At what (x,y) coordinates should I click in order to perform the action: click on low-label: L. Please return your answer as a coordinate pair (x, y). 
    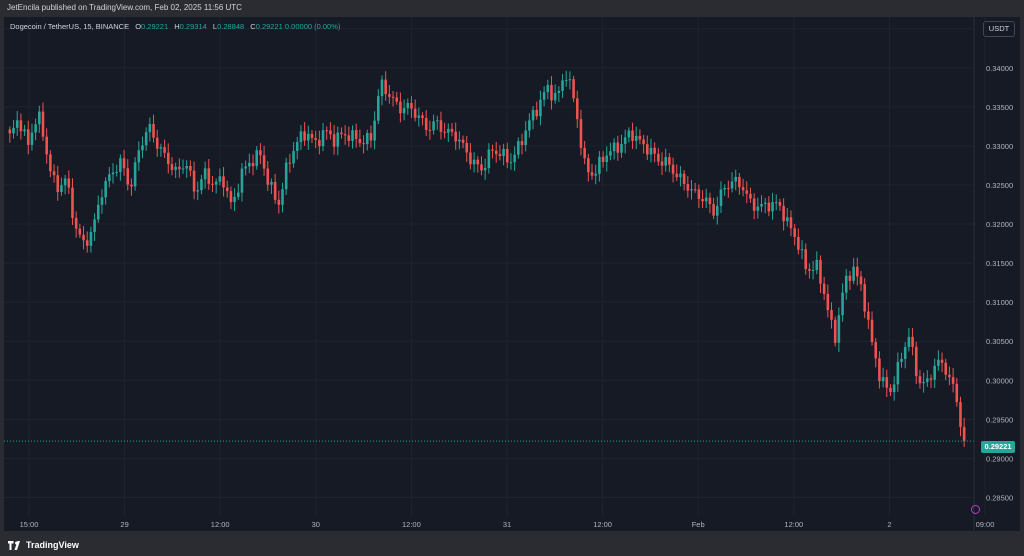
    Looking at the image, I should click on (215, 26).